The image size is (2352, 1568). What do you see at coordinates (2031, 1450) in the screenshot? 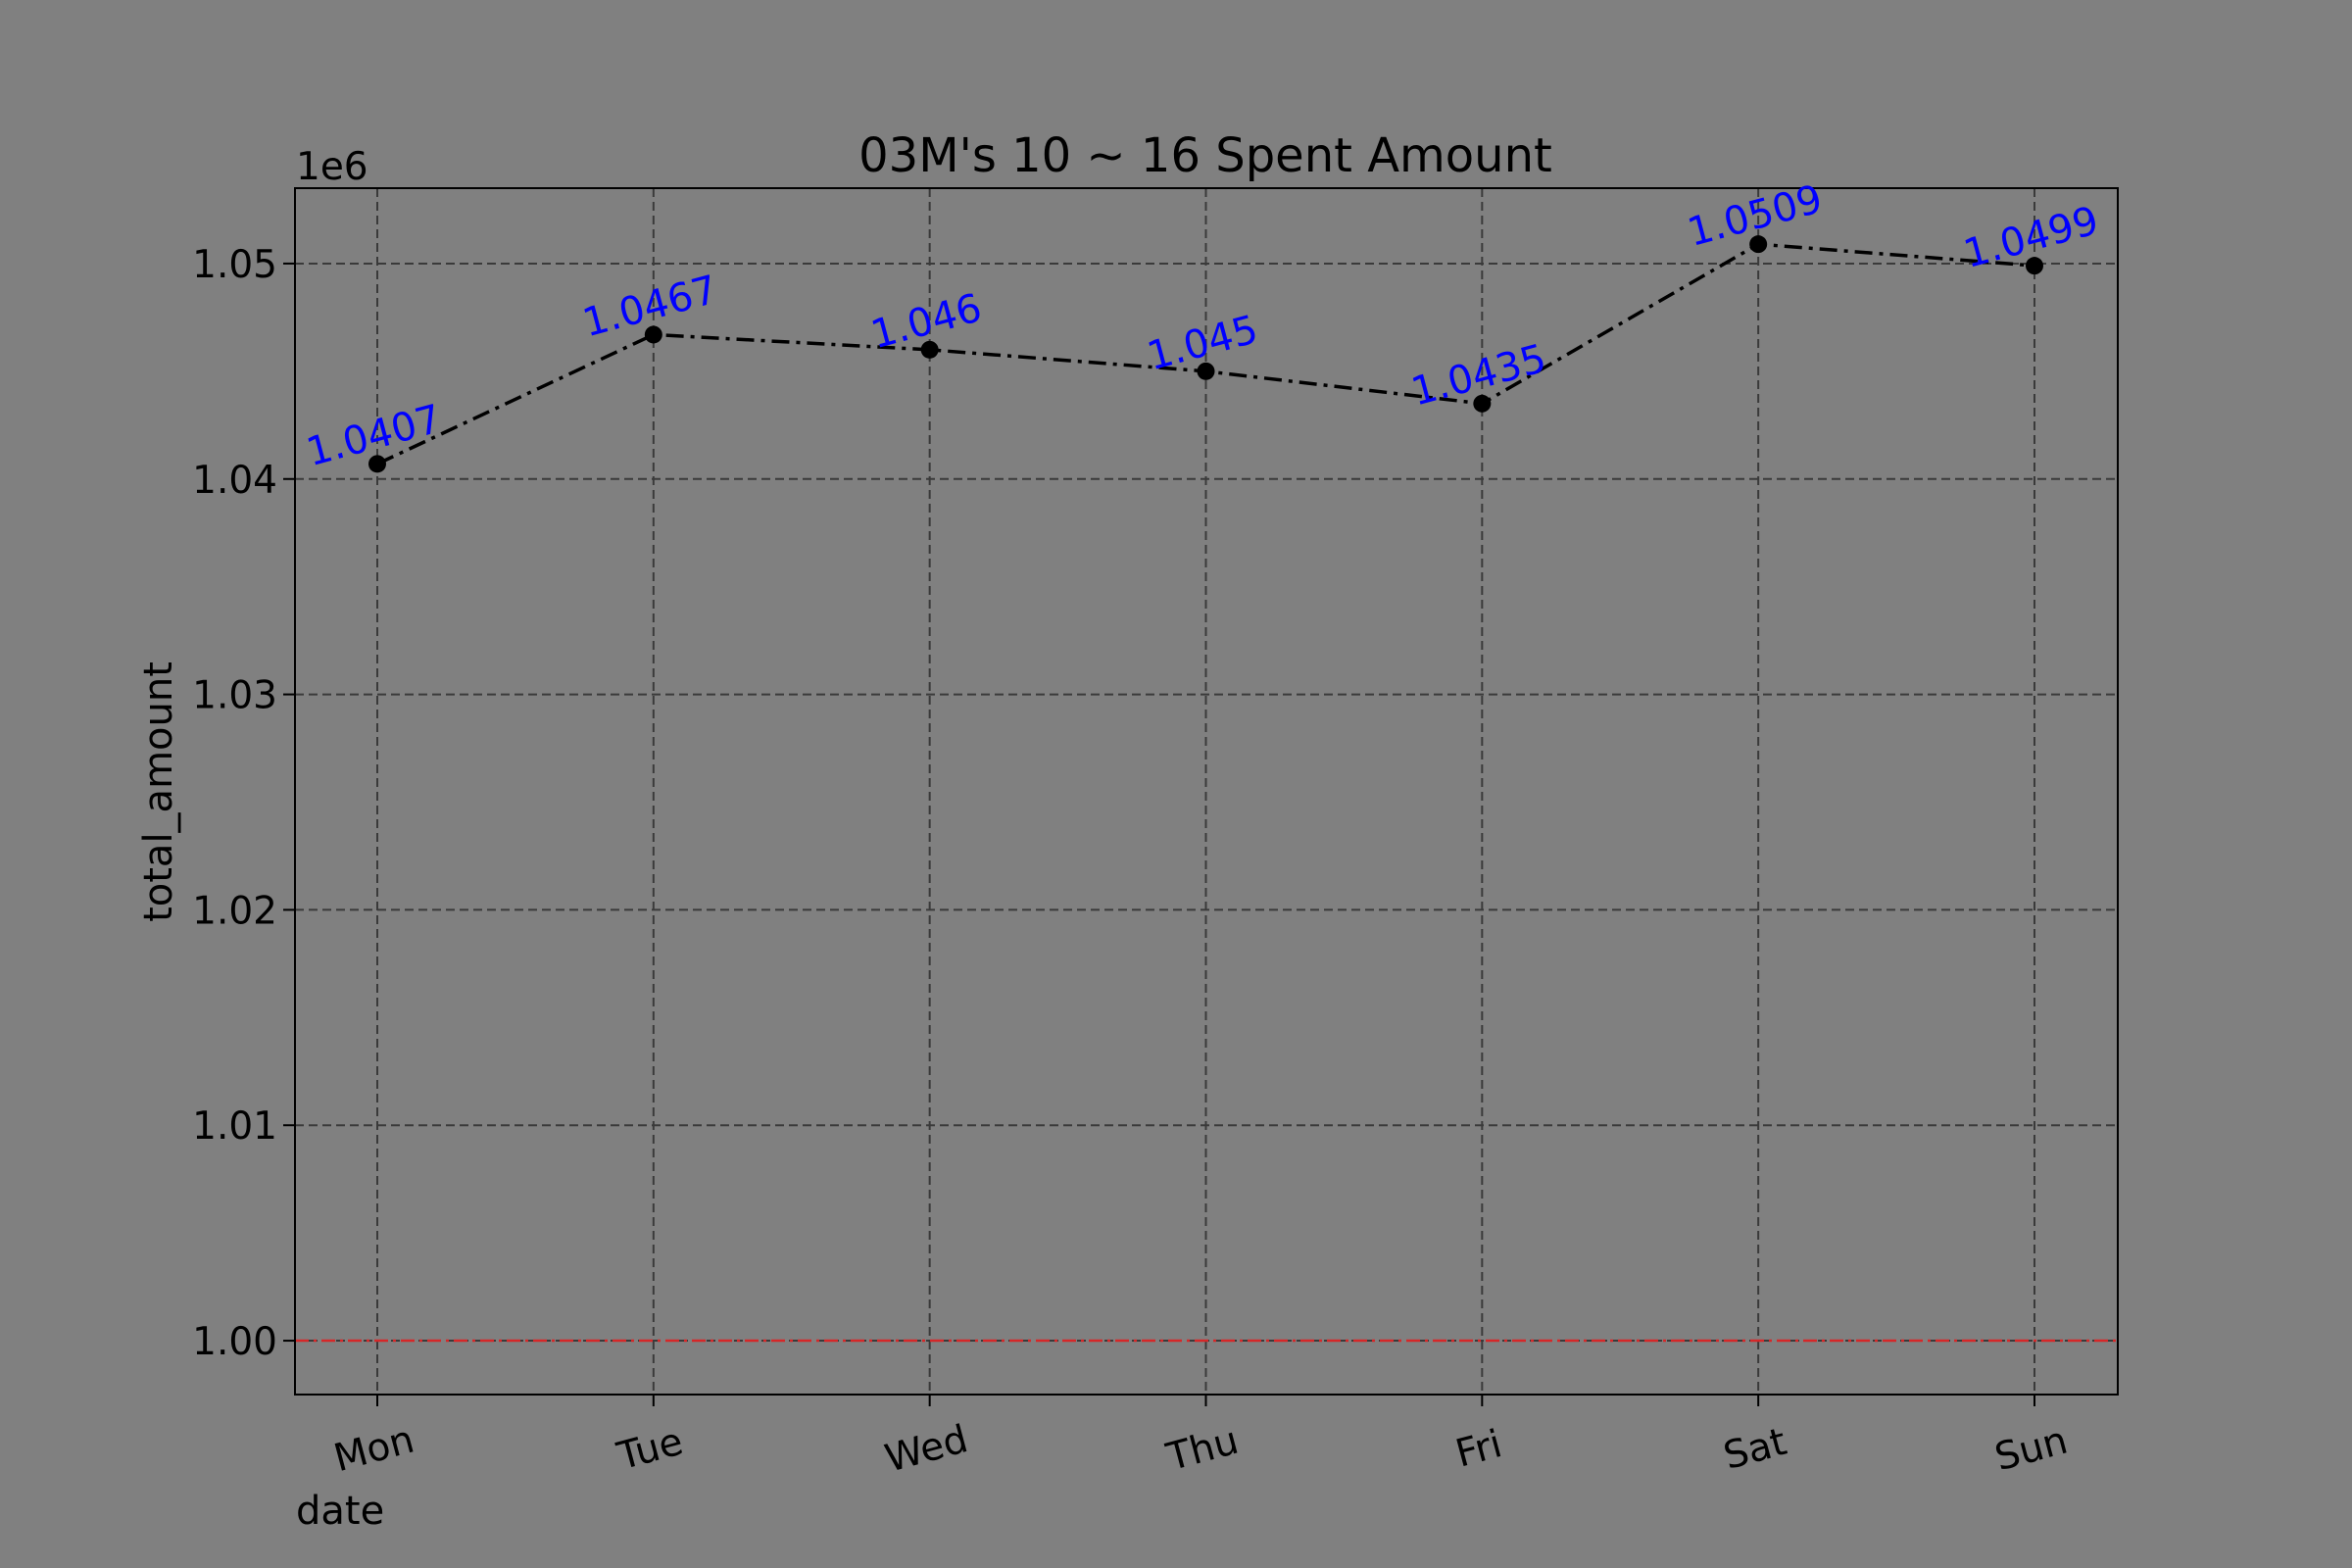
I see `x-tick-label: Sun` at bounding box center [2031, 1450].